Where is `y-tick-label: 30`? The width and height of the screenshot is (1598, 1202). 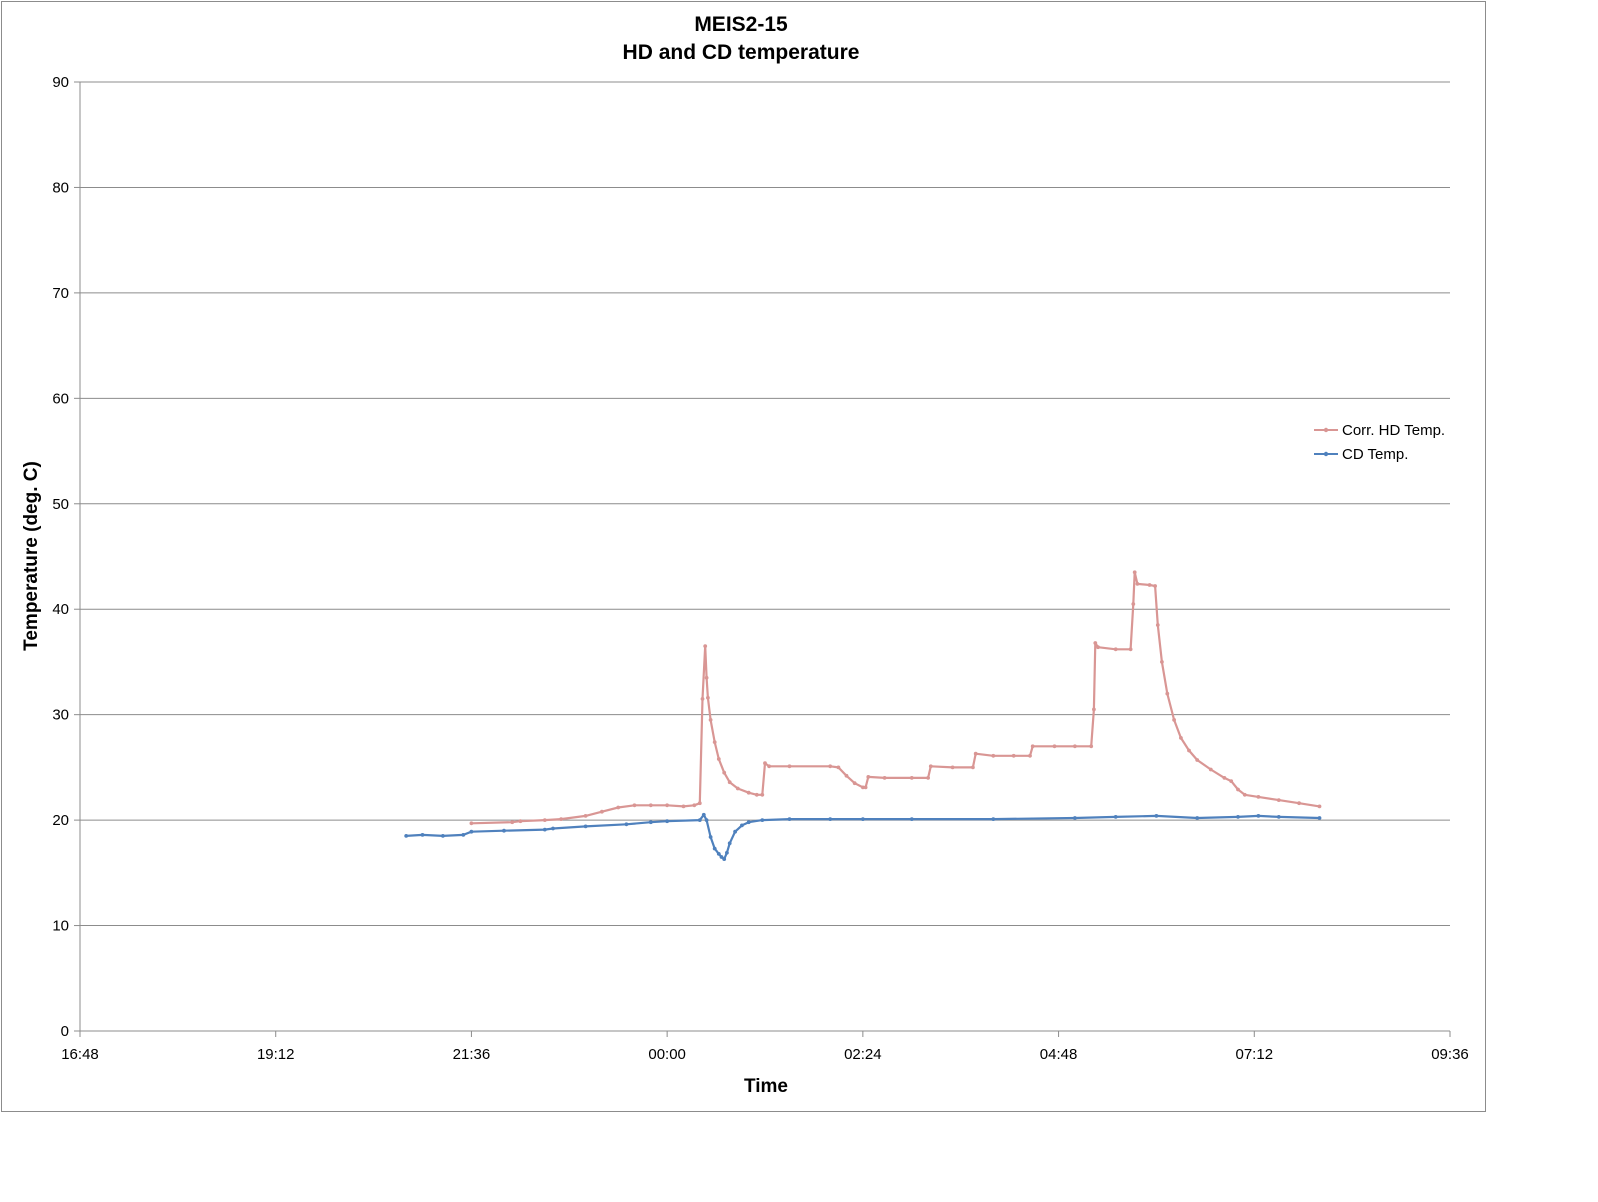 y-tick-label: 30 is located at coordinates (60, 715).